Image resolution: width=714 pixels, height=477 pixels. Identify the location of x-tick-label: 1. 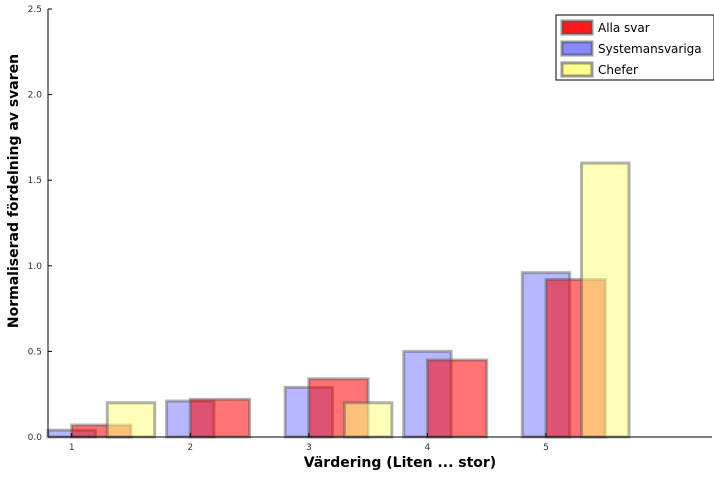
(72, 448).